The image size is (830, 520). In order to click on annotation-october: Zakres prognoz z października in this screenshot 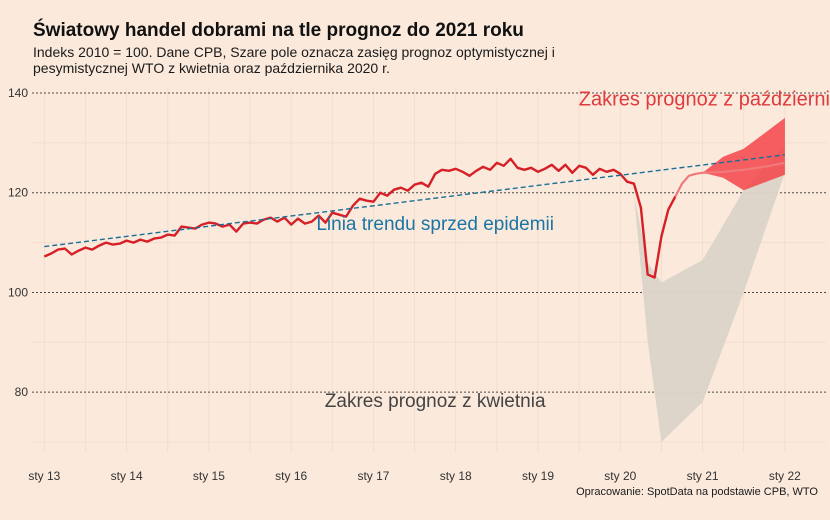, I will do `click(704, 99)`.